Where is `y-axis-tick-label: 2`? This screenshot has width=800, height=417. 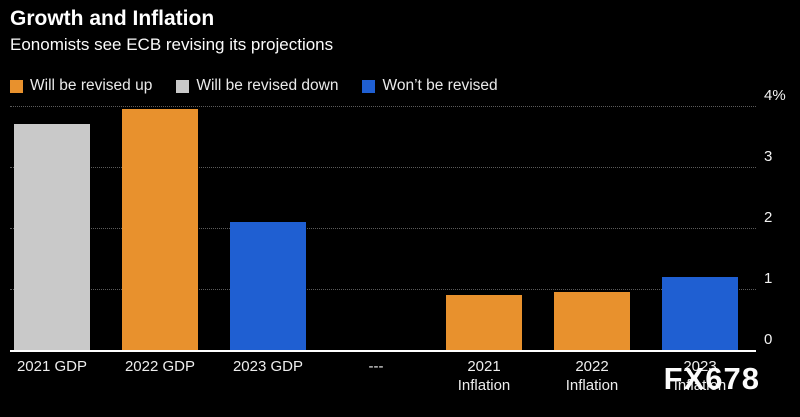 y-axis-tick-label: 2 is located at coordinates (768, 217).